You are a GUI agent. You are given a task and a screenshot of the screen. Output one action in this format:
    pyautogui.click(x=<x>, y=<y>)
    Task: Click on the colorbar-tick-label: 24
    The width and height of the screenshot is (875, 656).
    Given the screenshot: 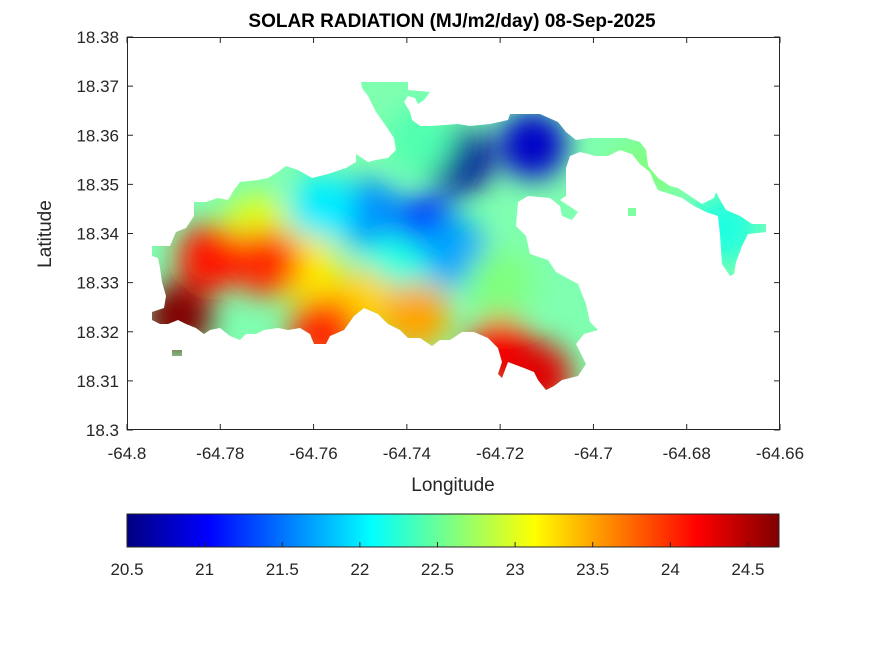 What is the action you would take?
    pyautogui.click(x=670, y=569)
    